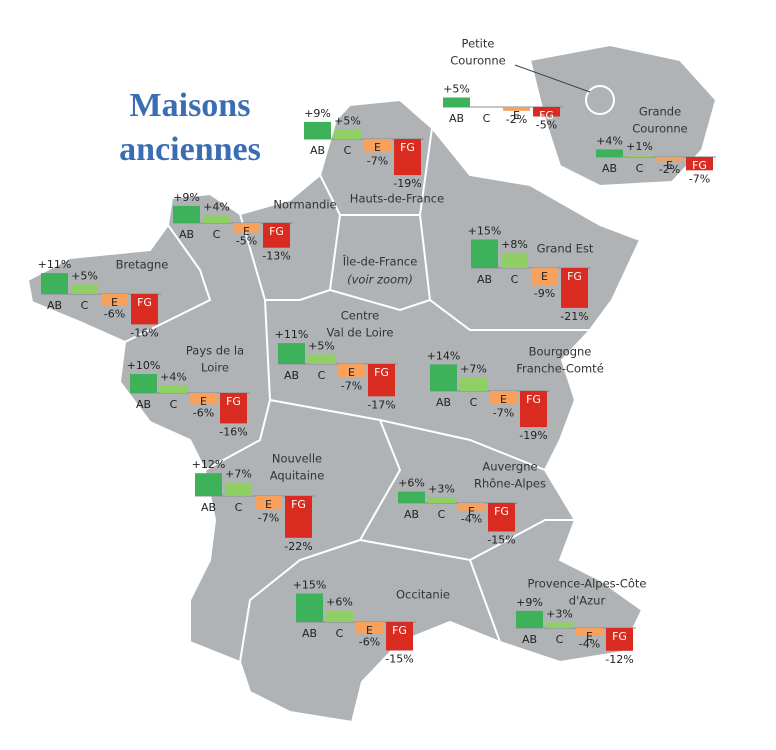  I want to click on region-name: Bourgogne, so click(560, 352).